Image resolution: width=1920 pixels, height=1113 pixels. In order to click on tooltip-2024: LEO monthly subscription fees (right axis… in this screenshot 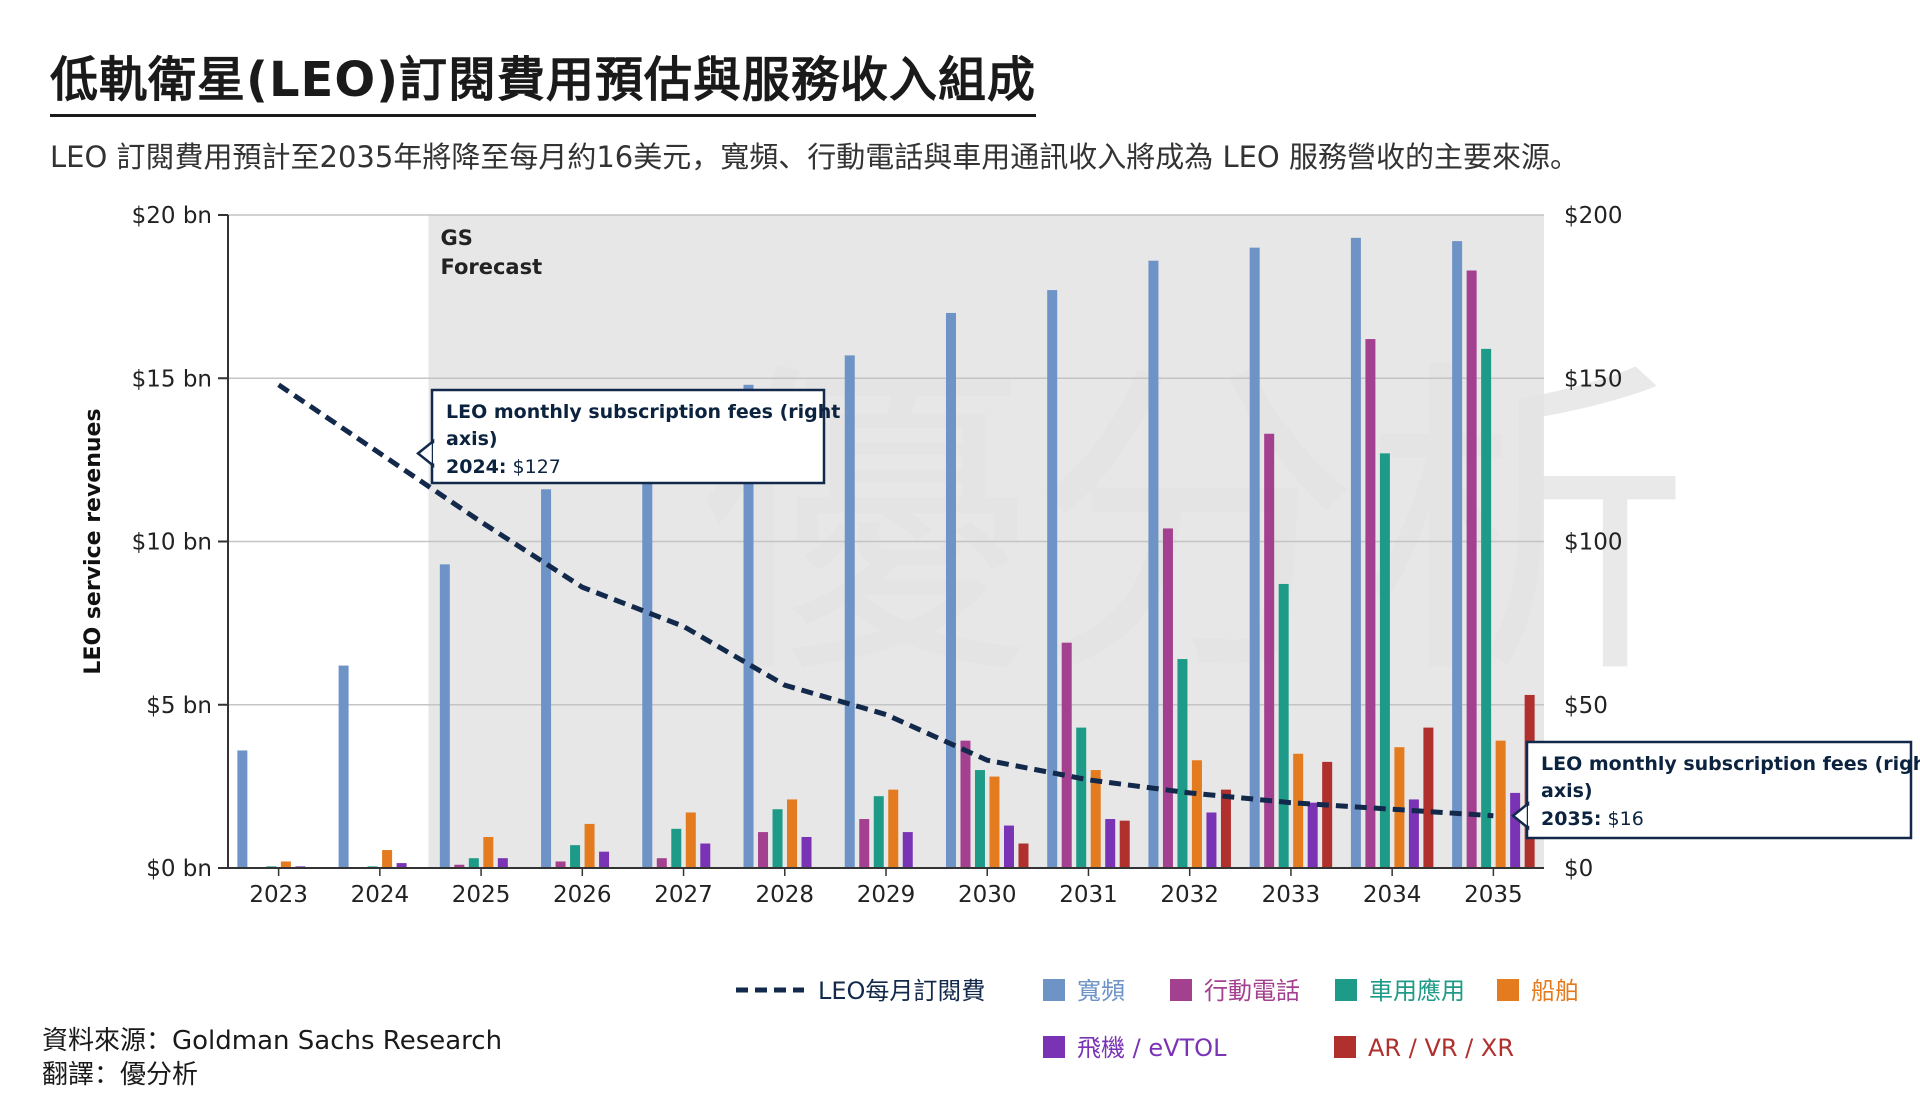, I will do `click(627, 436)`.